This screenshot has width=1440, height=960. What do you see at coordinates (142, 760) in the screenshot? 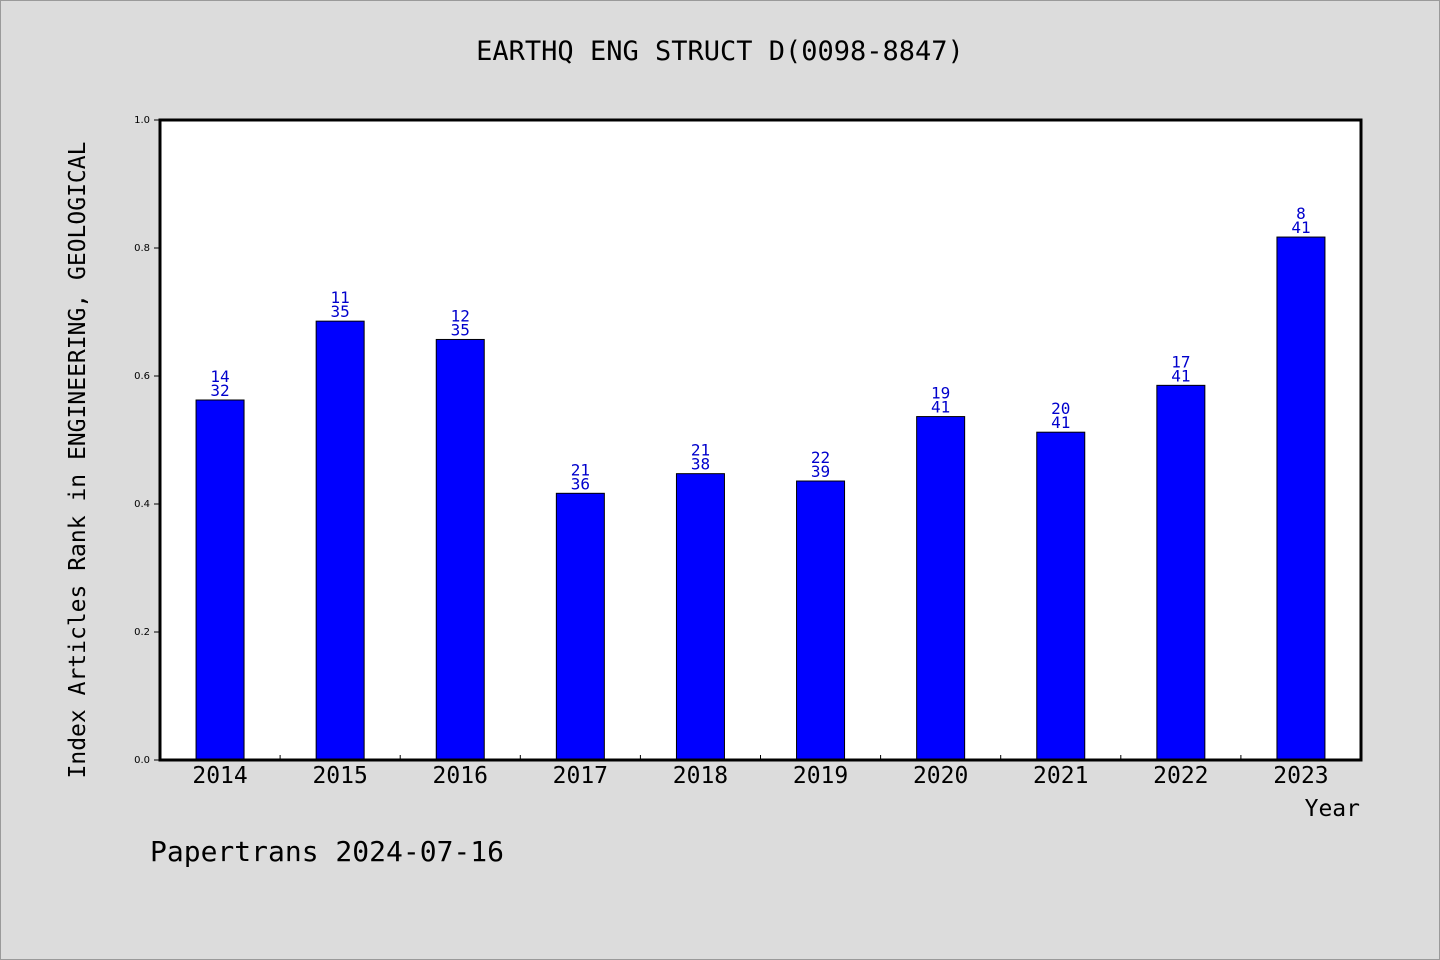
I see `y-tick-label: 0.0` at bounding box center [142, 760].